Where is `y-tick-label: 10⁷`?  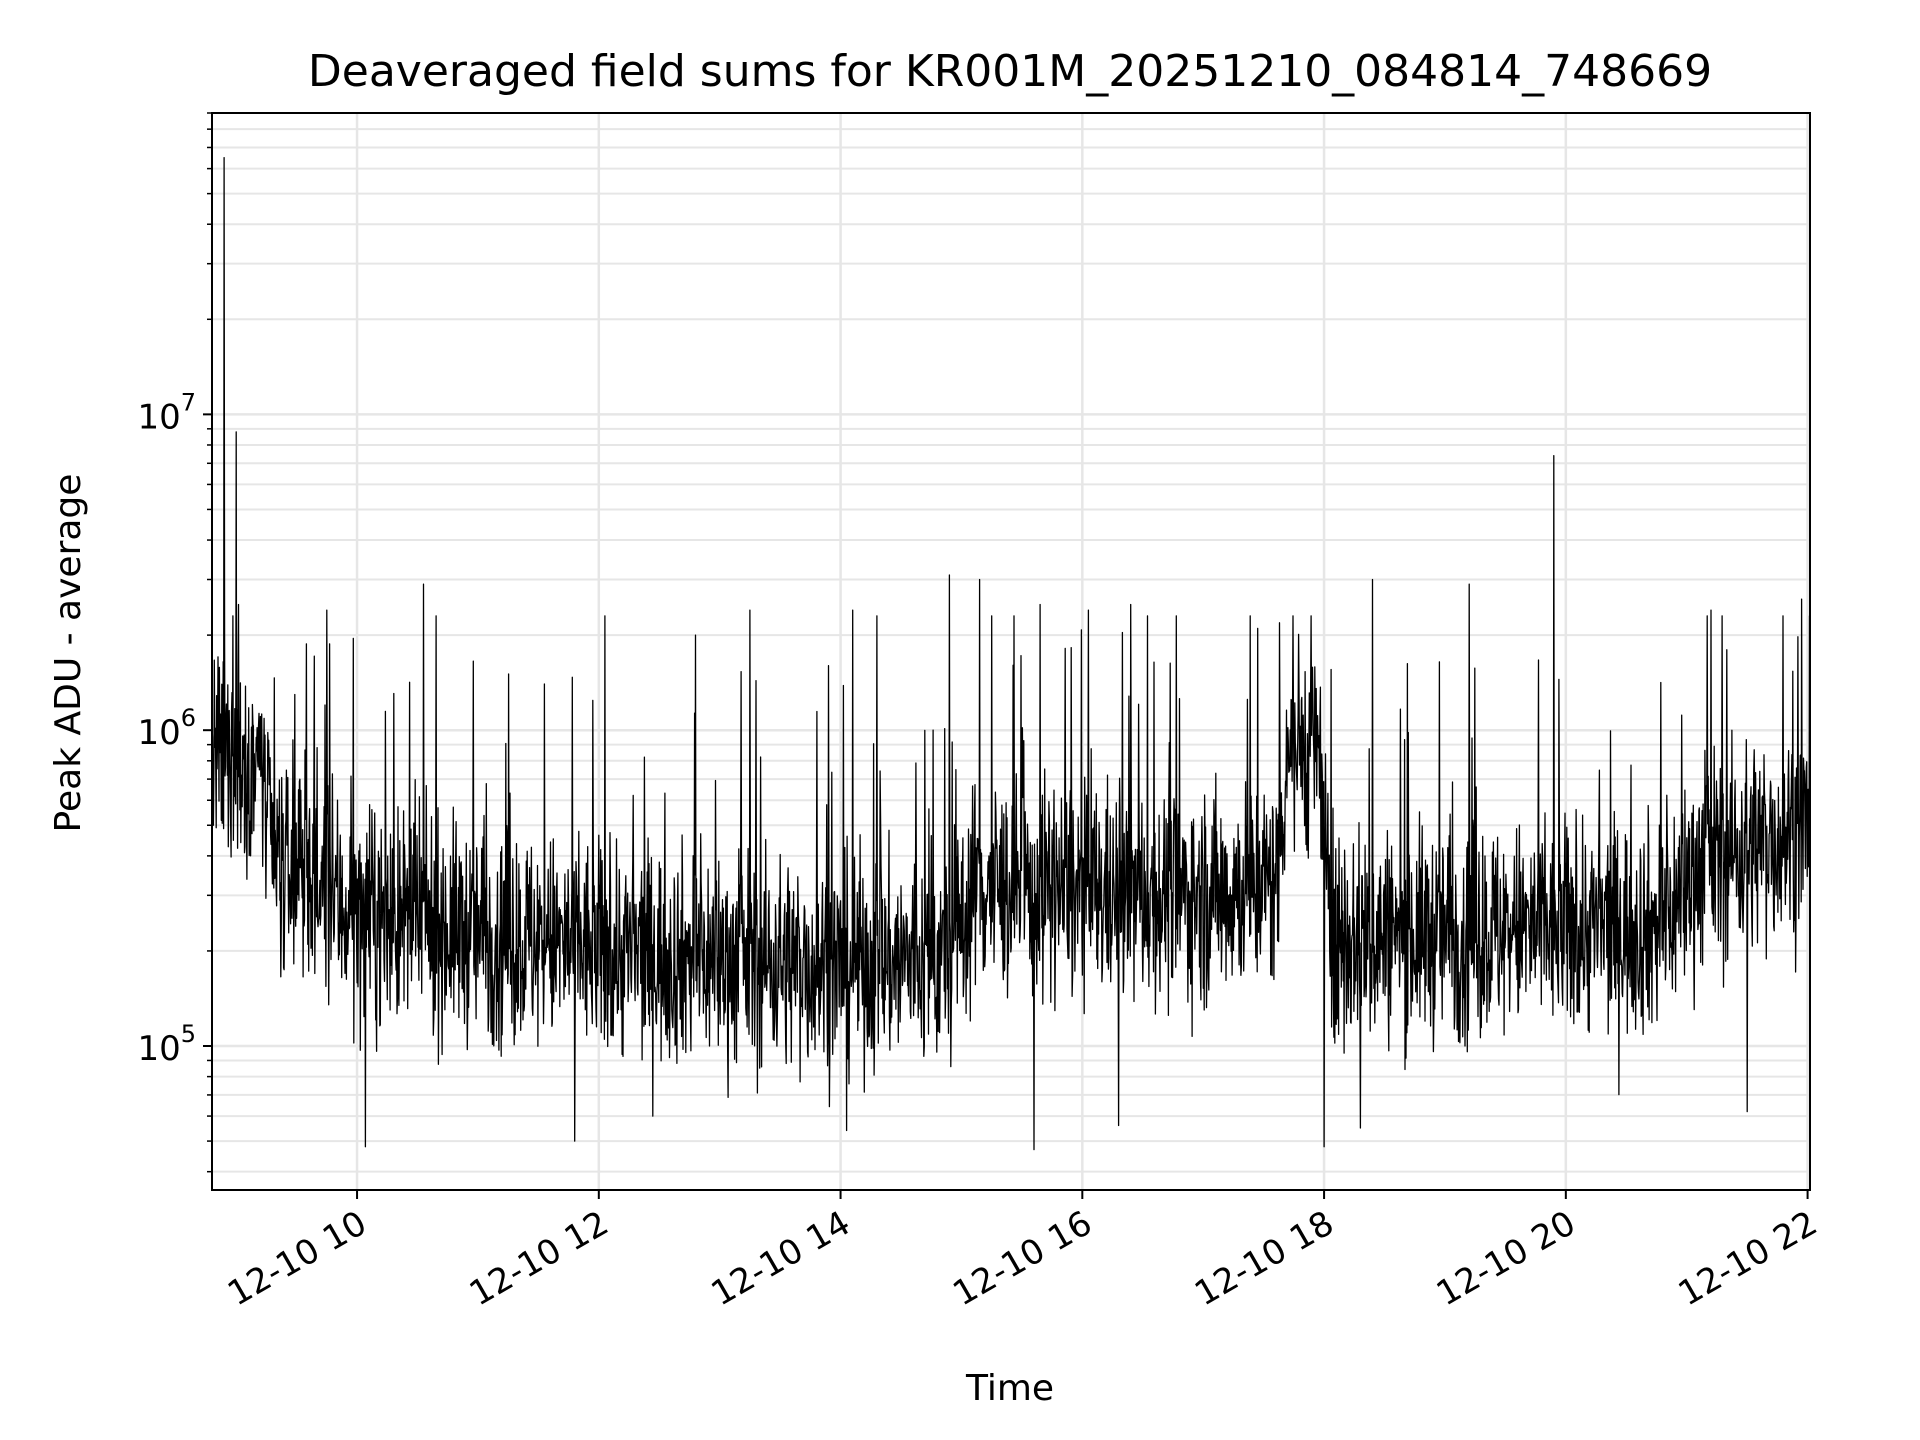
y-tick-label: 10⁷ is located at coordinates (166, 412).